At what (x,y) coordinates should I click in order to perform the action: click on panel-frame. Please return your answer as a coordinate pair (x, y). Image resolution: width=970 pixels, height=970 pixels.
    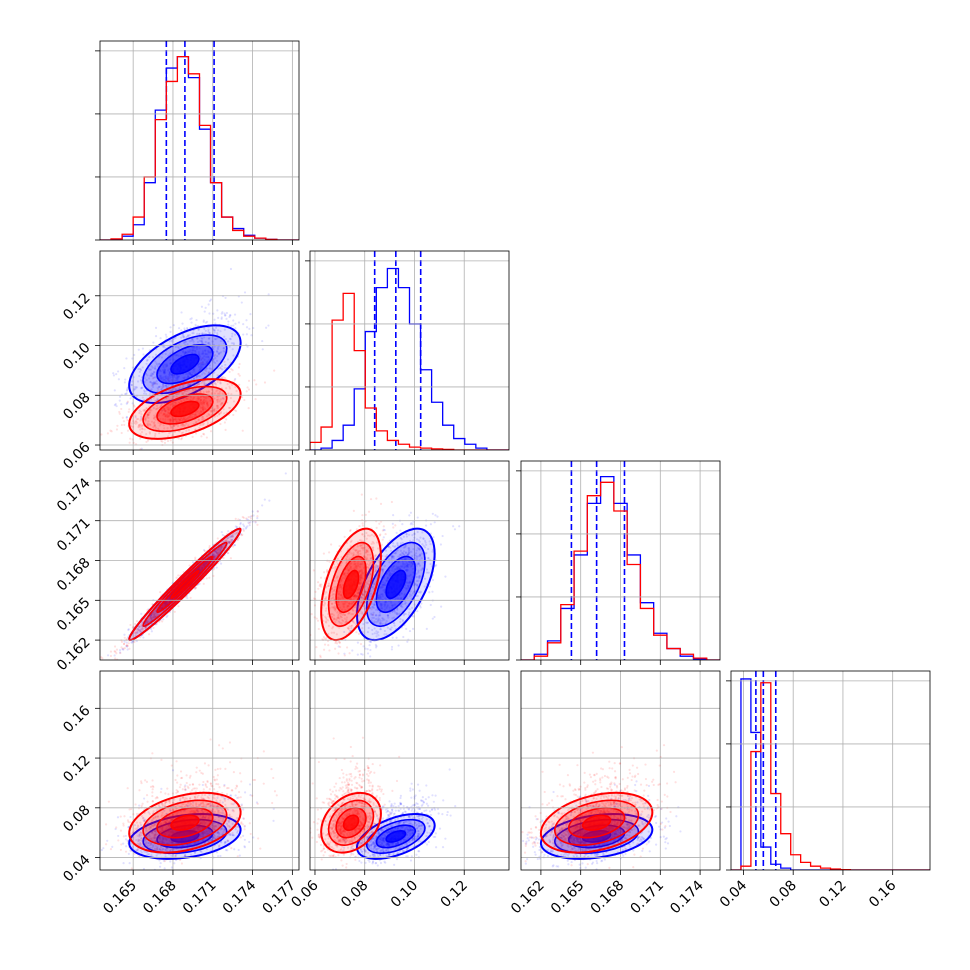
    Looking at the image, I should click on (199, 350).